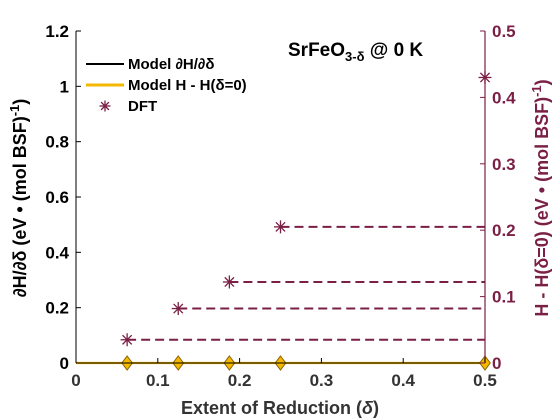 The width and height of the screenshot is (560, 420). I want to click on legend-marker-dft, so click(105, 106).